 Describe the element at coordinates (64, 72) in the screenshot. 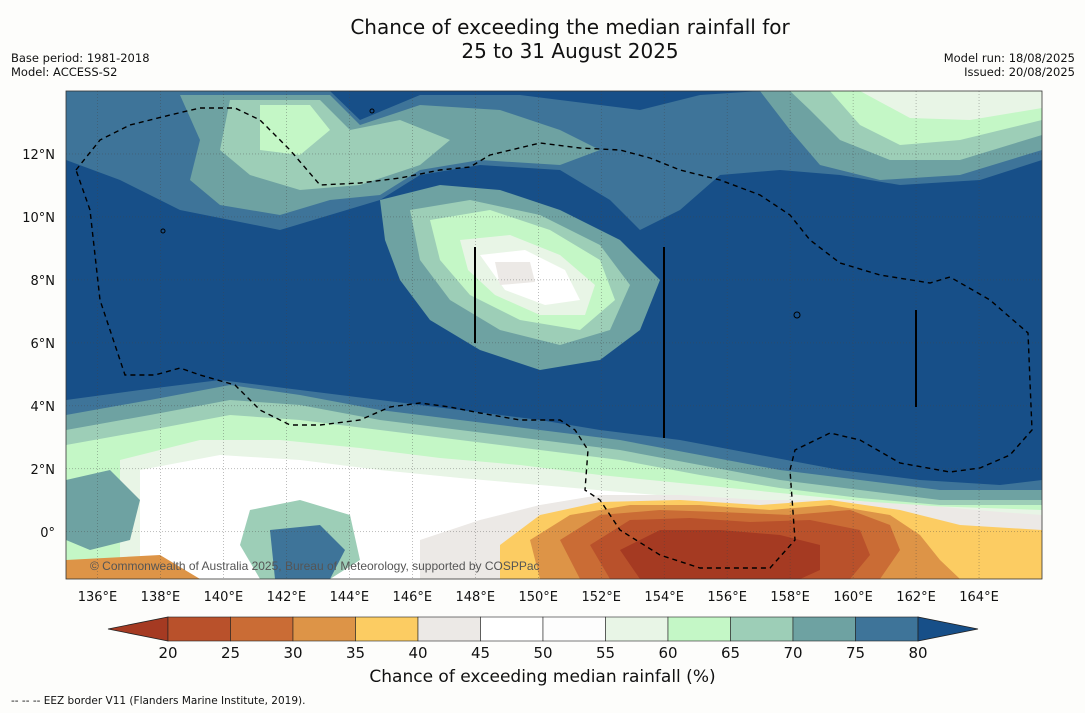

I see `model-name: Model: ACCESS-S2` at that location.